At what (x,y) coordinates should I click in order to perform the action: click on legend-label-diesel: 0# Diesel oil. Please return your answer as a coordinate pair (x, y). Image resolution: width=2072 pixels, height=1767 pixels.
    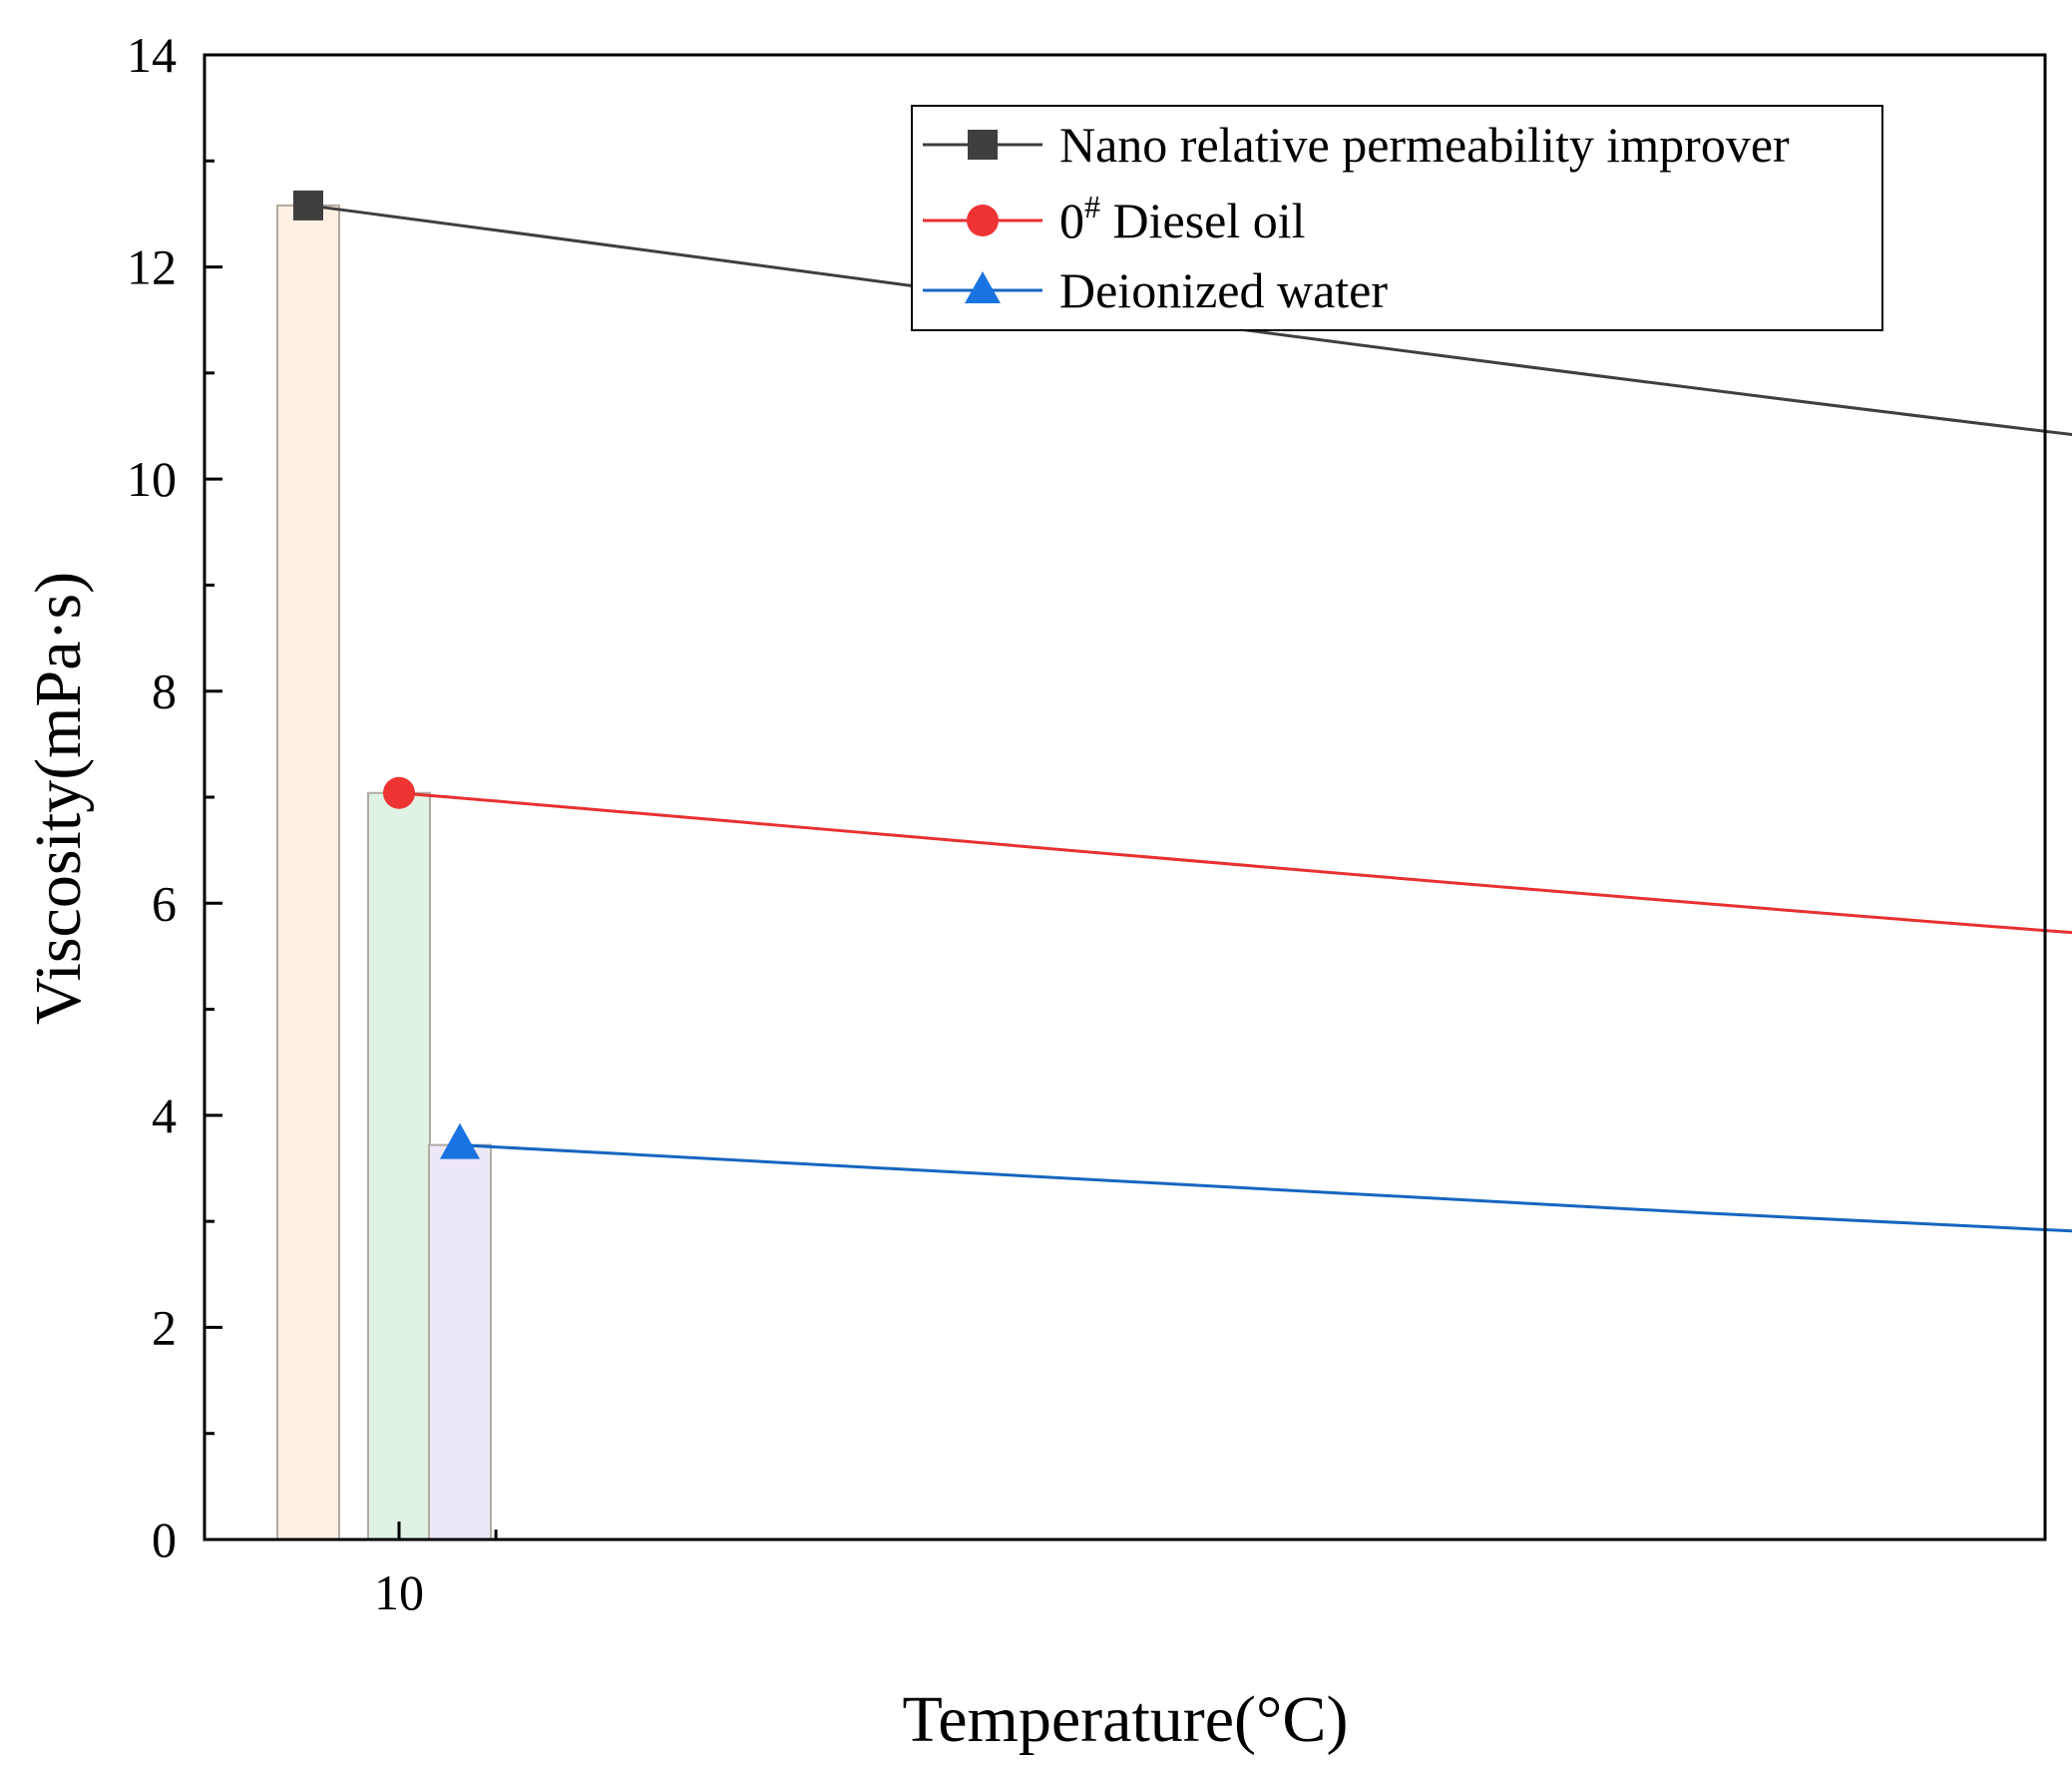
    Looking at the image, I should click on (1182, 218).